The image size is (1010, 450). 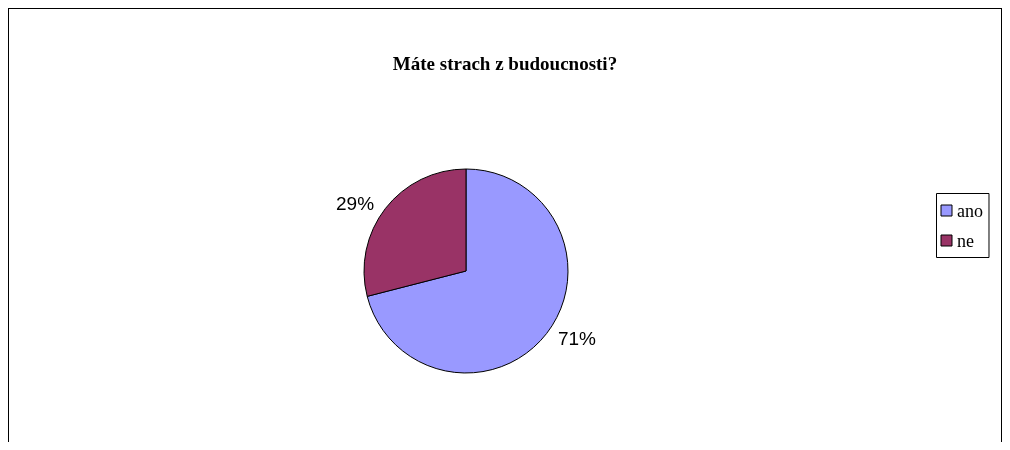 What do you see at coordinates (577, 338) in the screenshot?
I see `data-label: 71%` at bounding box center [577, 338].